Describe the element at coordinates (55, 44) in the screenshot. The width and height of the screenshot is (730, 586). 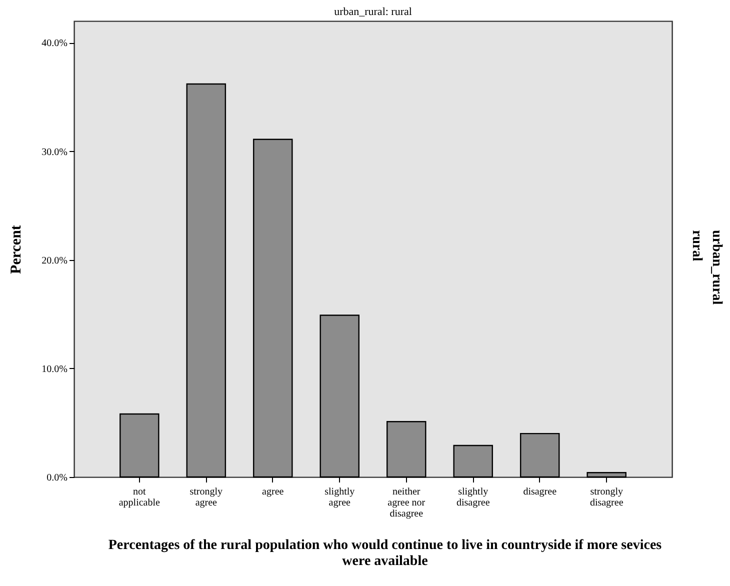
I see `y-tick-label: 40.0%` at that location.